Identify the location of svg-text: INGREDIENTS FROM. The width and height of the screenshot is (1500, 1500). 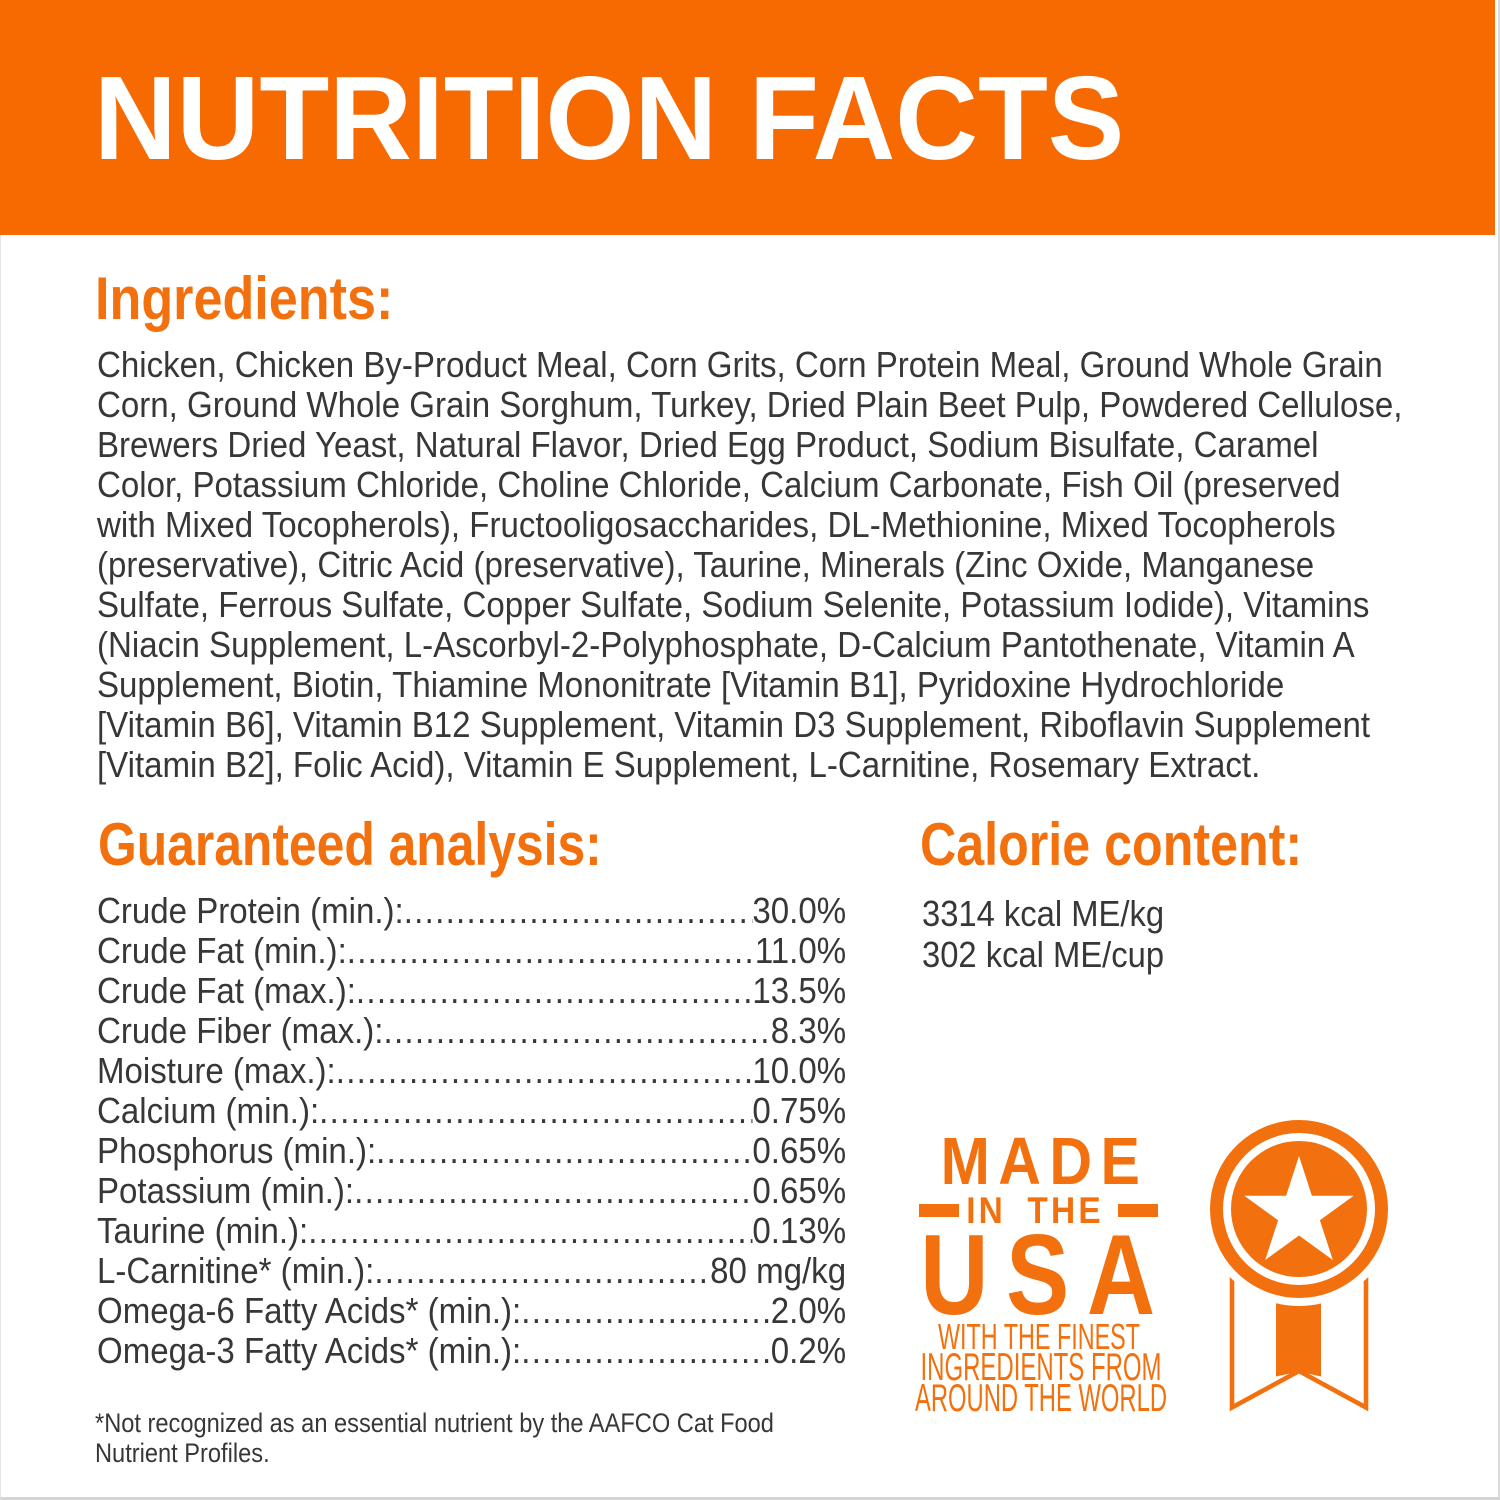
(1041, 1367).